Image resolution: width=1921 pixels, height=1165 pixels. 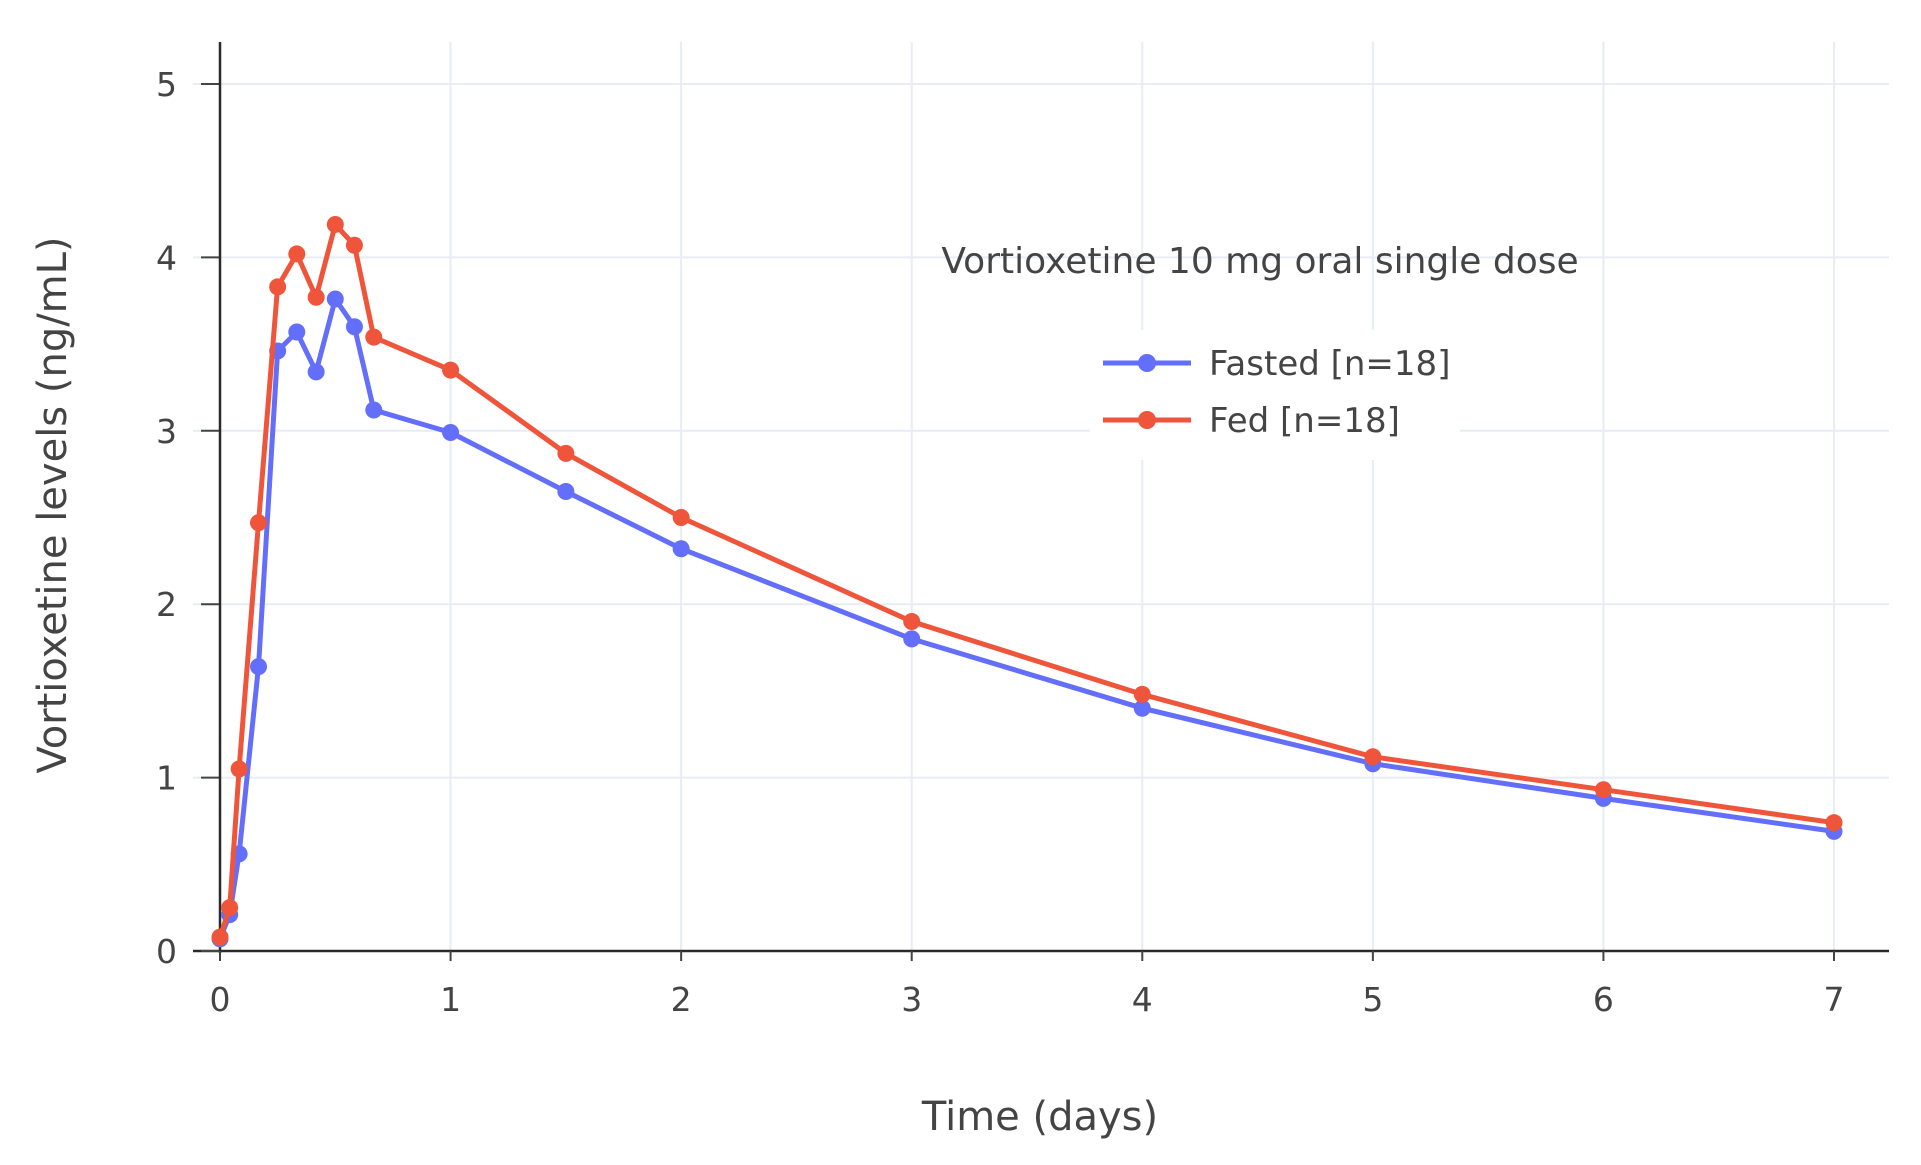 I want to click on legend: Fasted [n=18] Fed [n=18], so click(x=1275, y=395).